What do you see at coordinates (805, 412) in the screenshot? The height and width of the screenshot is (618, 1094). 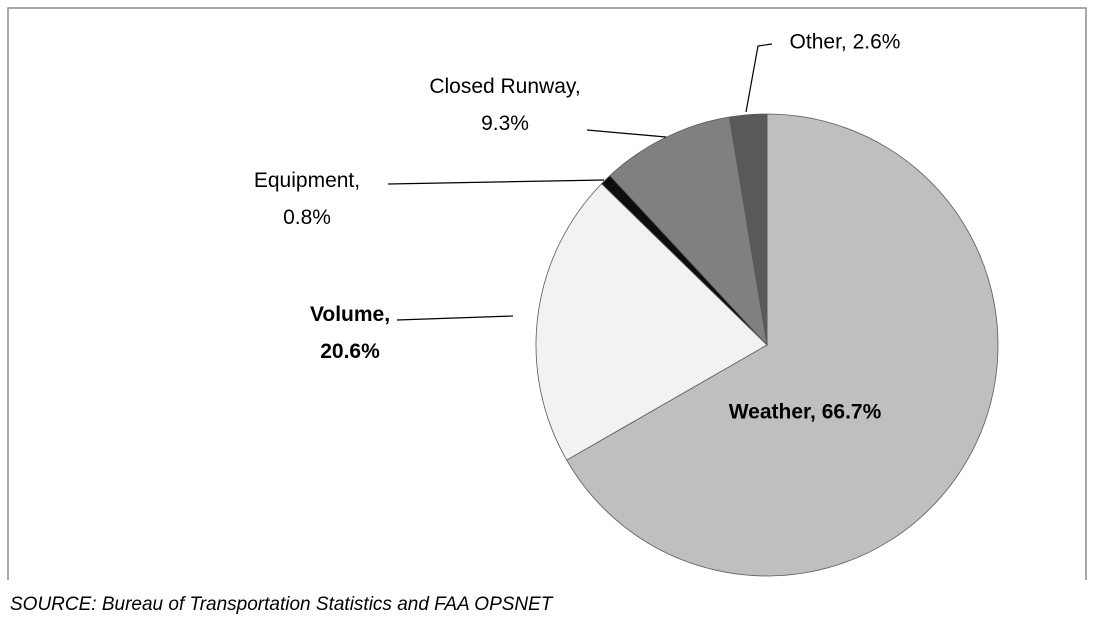 I see `slice-label: Weather, 66.7%` at bounding box center [805, 412].